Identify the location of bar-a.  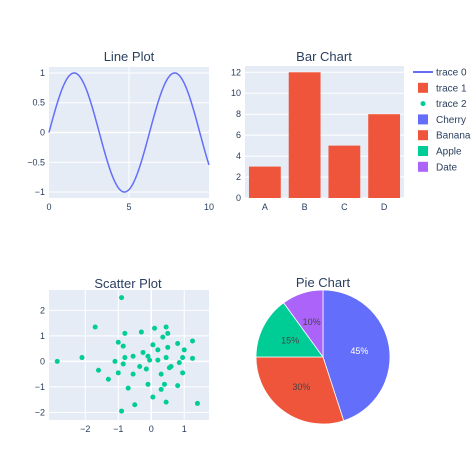
(264, 182).